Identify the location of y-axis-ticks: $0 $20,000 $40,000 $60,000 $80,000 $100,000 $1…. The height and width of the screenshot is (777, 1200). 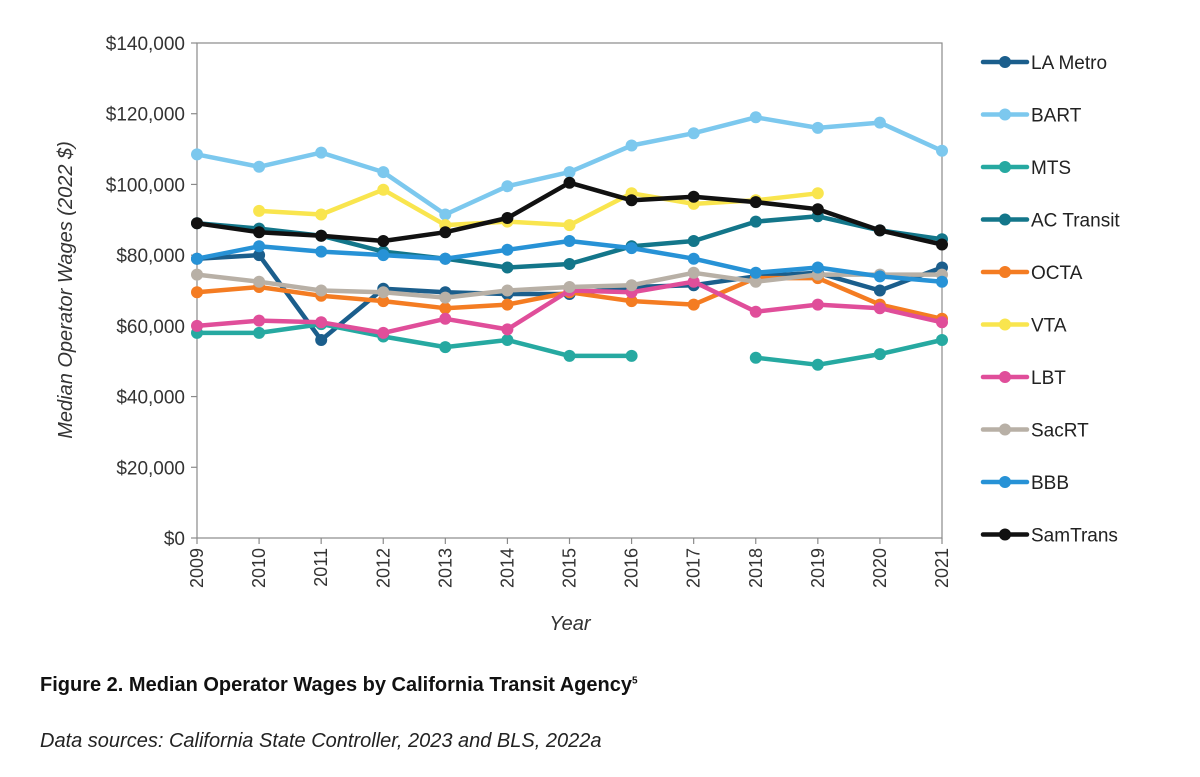
(151, 292).